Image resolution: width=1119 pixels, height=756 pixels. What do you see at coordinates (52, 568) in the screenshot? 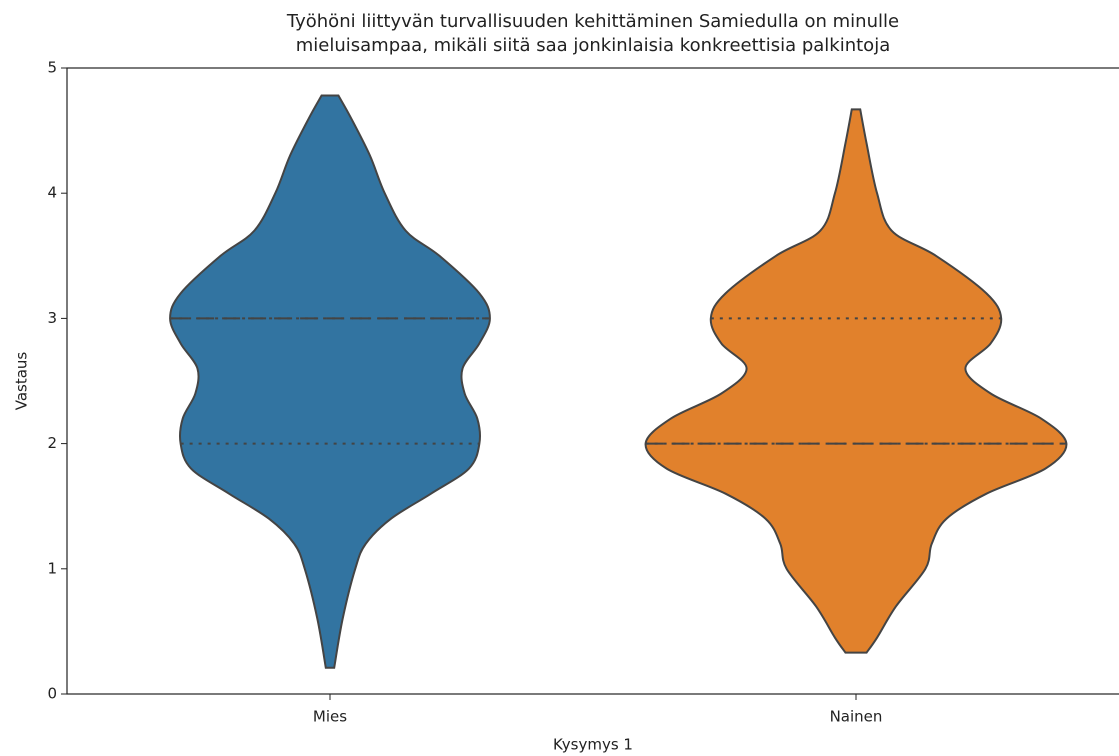
I see `y-tick-label: 1` at bounding box center [52, 568].